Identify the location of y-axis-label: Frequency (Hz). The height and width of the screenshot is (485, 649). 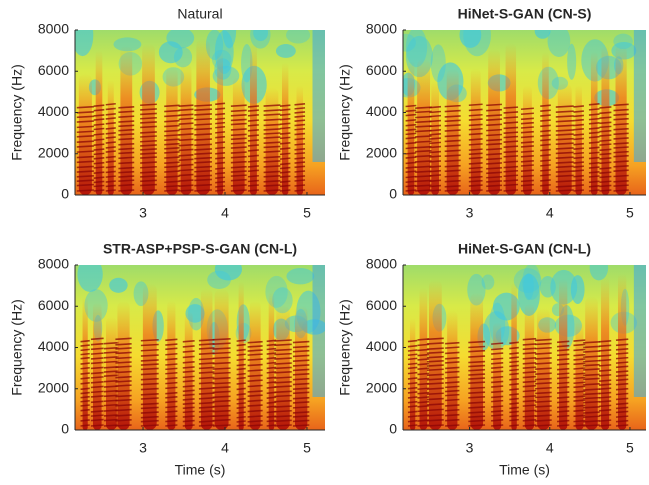
(345, 112).